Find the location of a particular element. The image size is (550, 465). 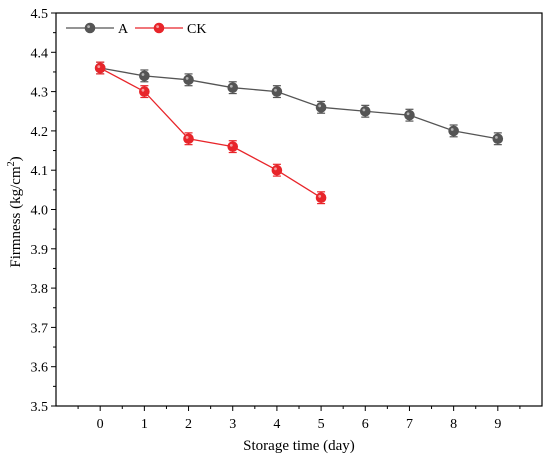

legend-label: A is located at coordinates (123, 29).